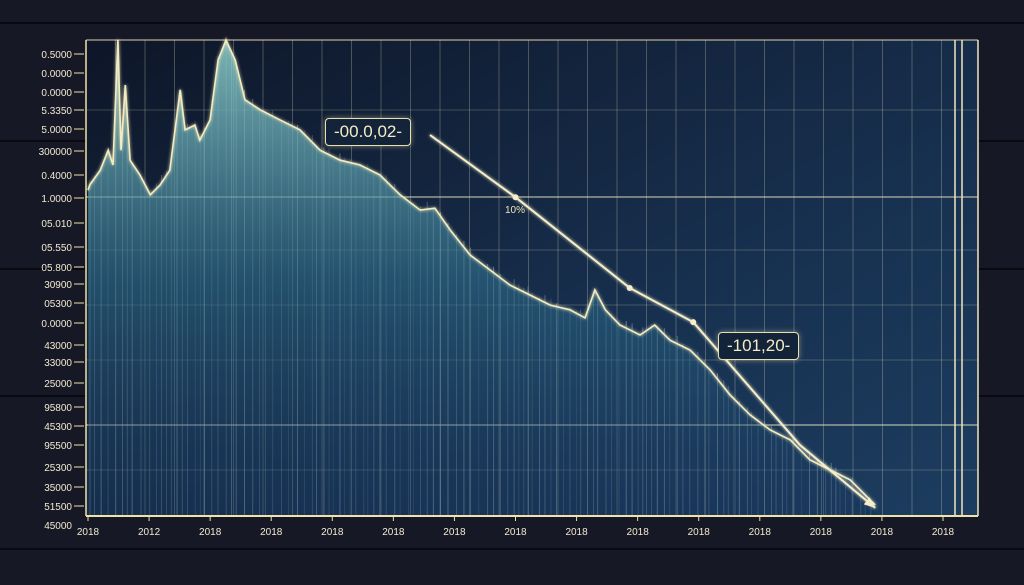 The image size is (1024, 585). I want to click on y-tick-label: 25300, so click(58, 468).